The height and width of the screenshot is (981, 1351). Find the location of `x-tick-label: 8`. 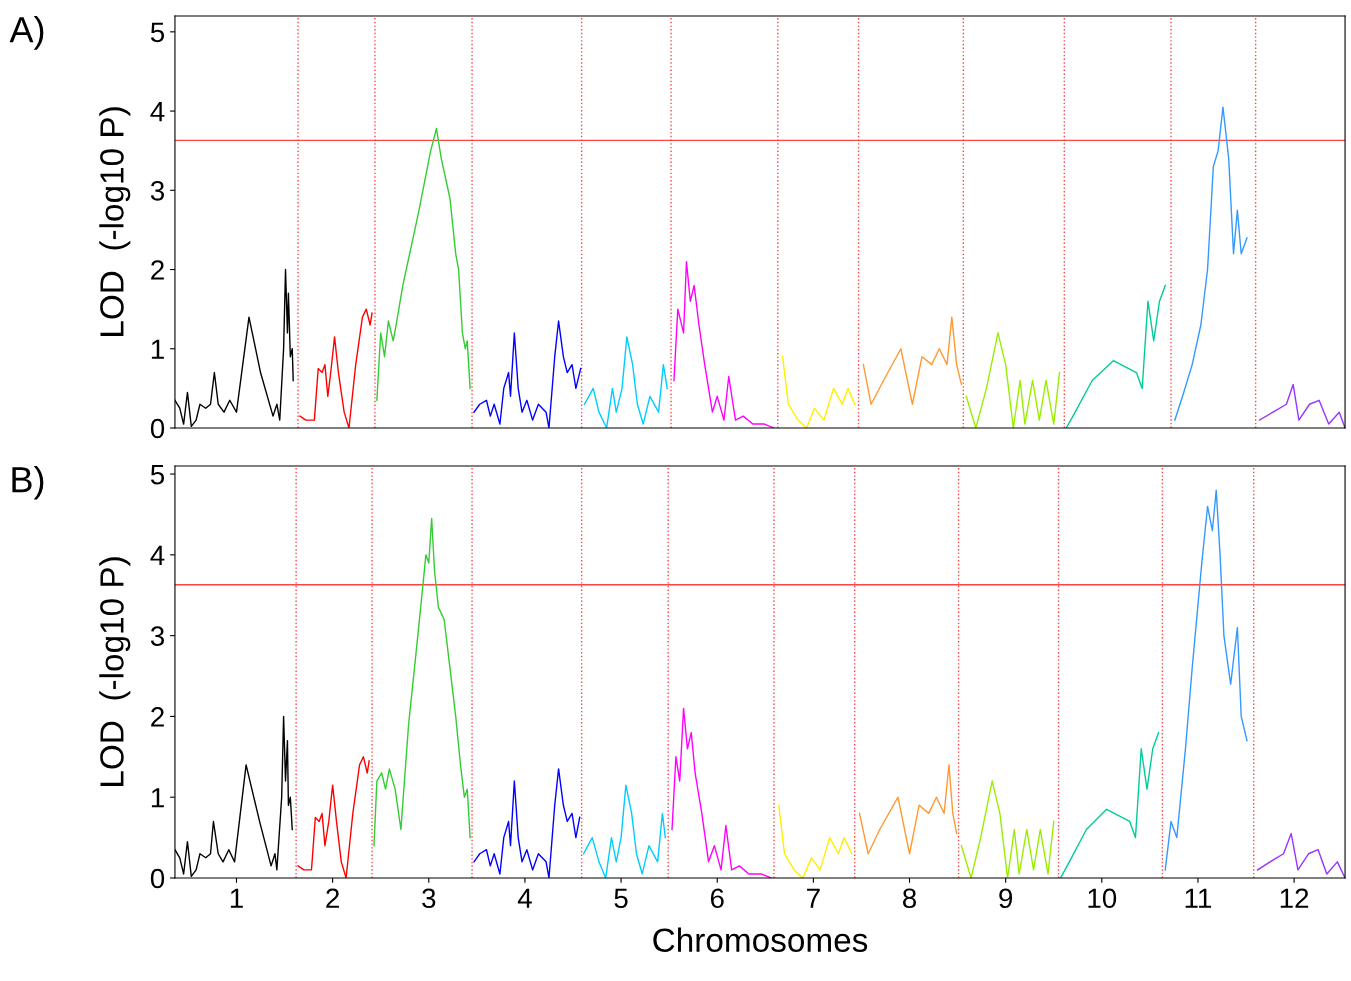

x-tick-label: 8 is located at coordinates (910, 898).